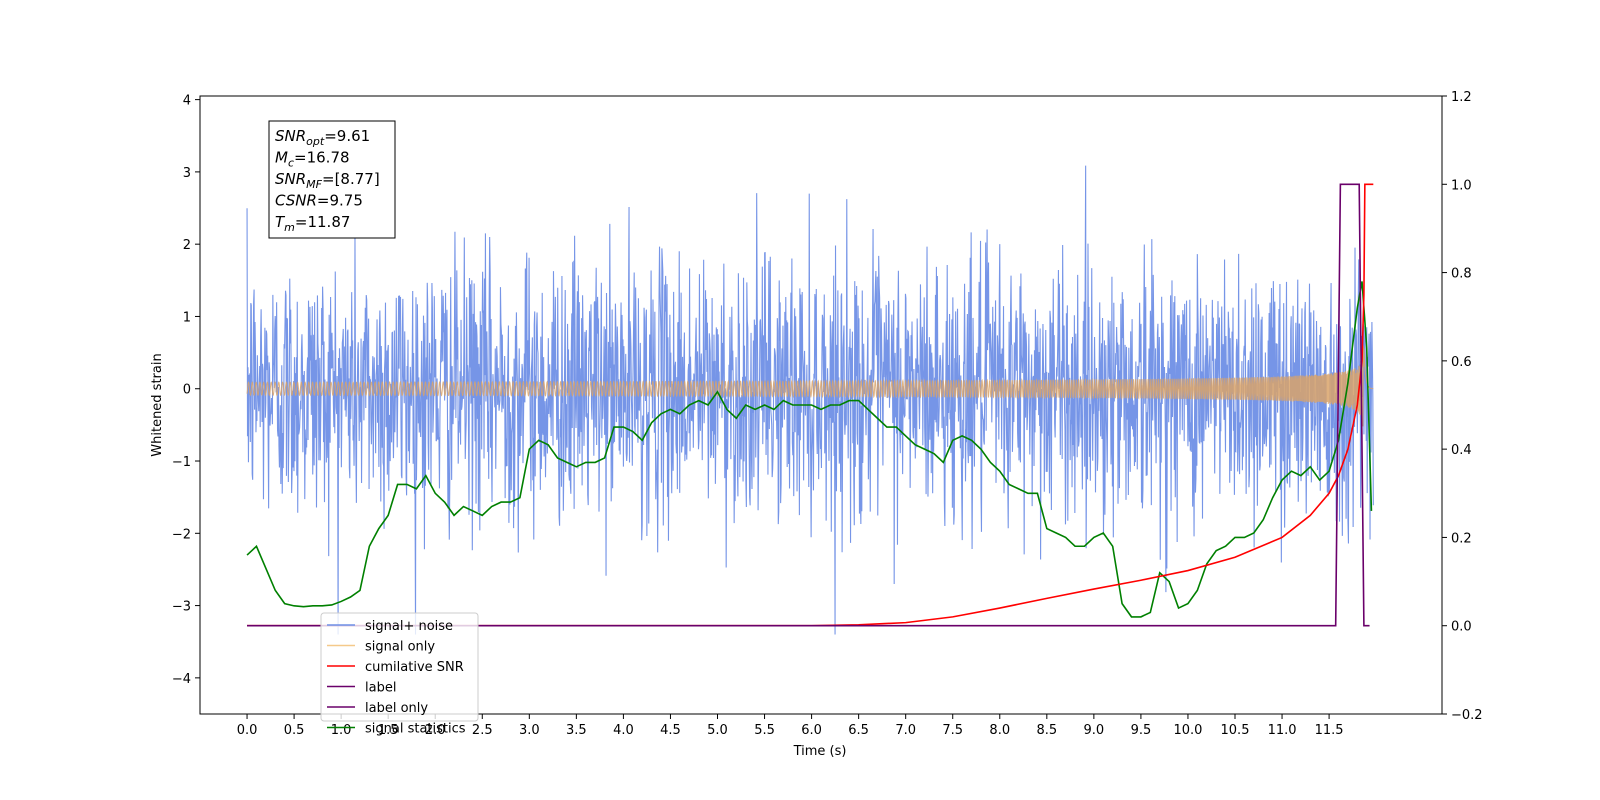 This screenshot has height=800, width=1600. I want to click on annotation-line: Tm=11.87, so click(312, 223).